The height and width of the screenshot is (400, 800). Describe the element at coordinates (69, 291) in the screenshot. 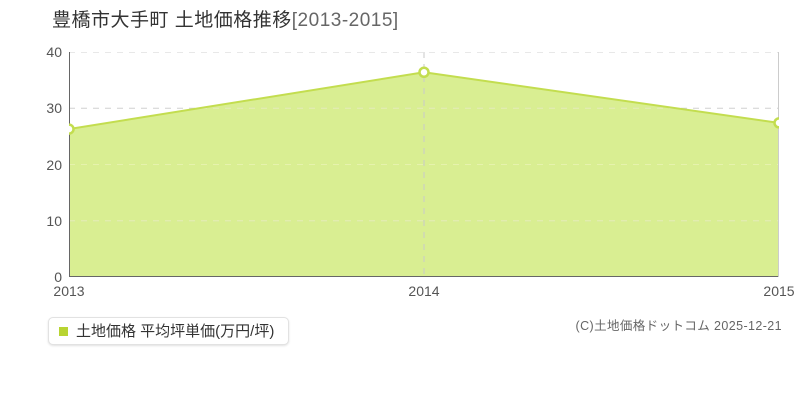

I see `x-tick-label: 2013` at that location.